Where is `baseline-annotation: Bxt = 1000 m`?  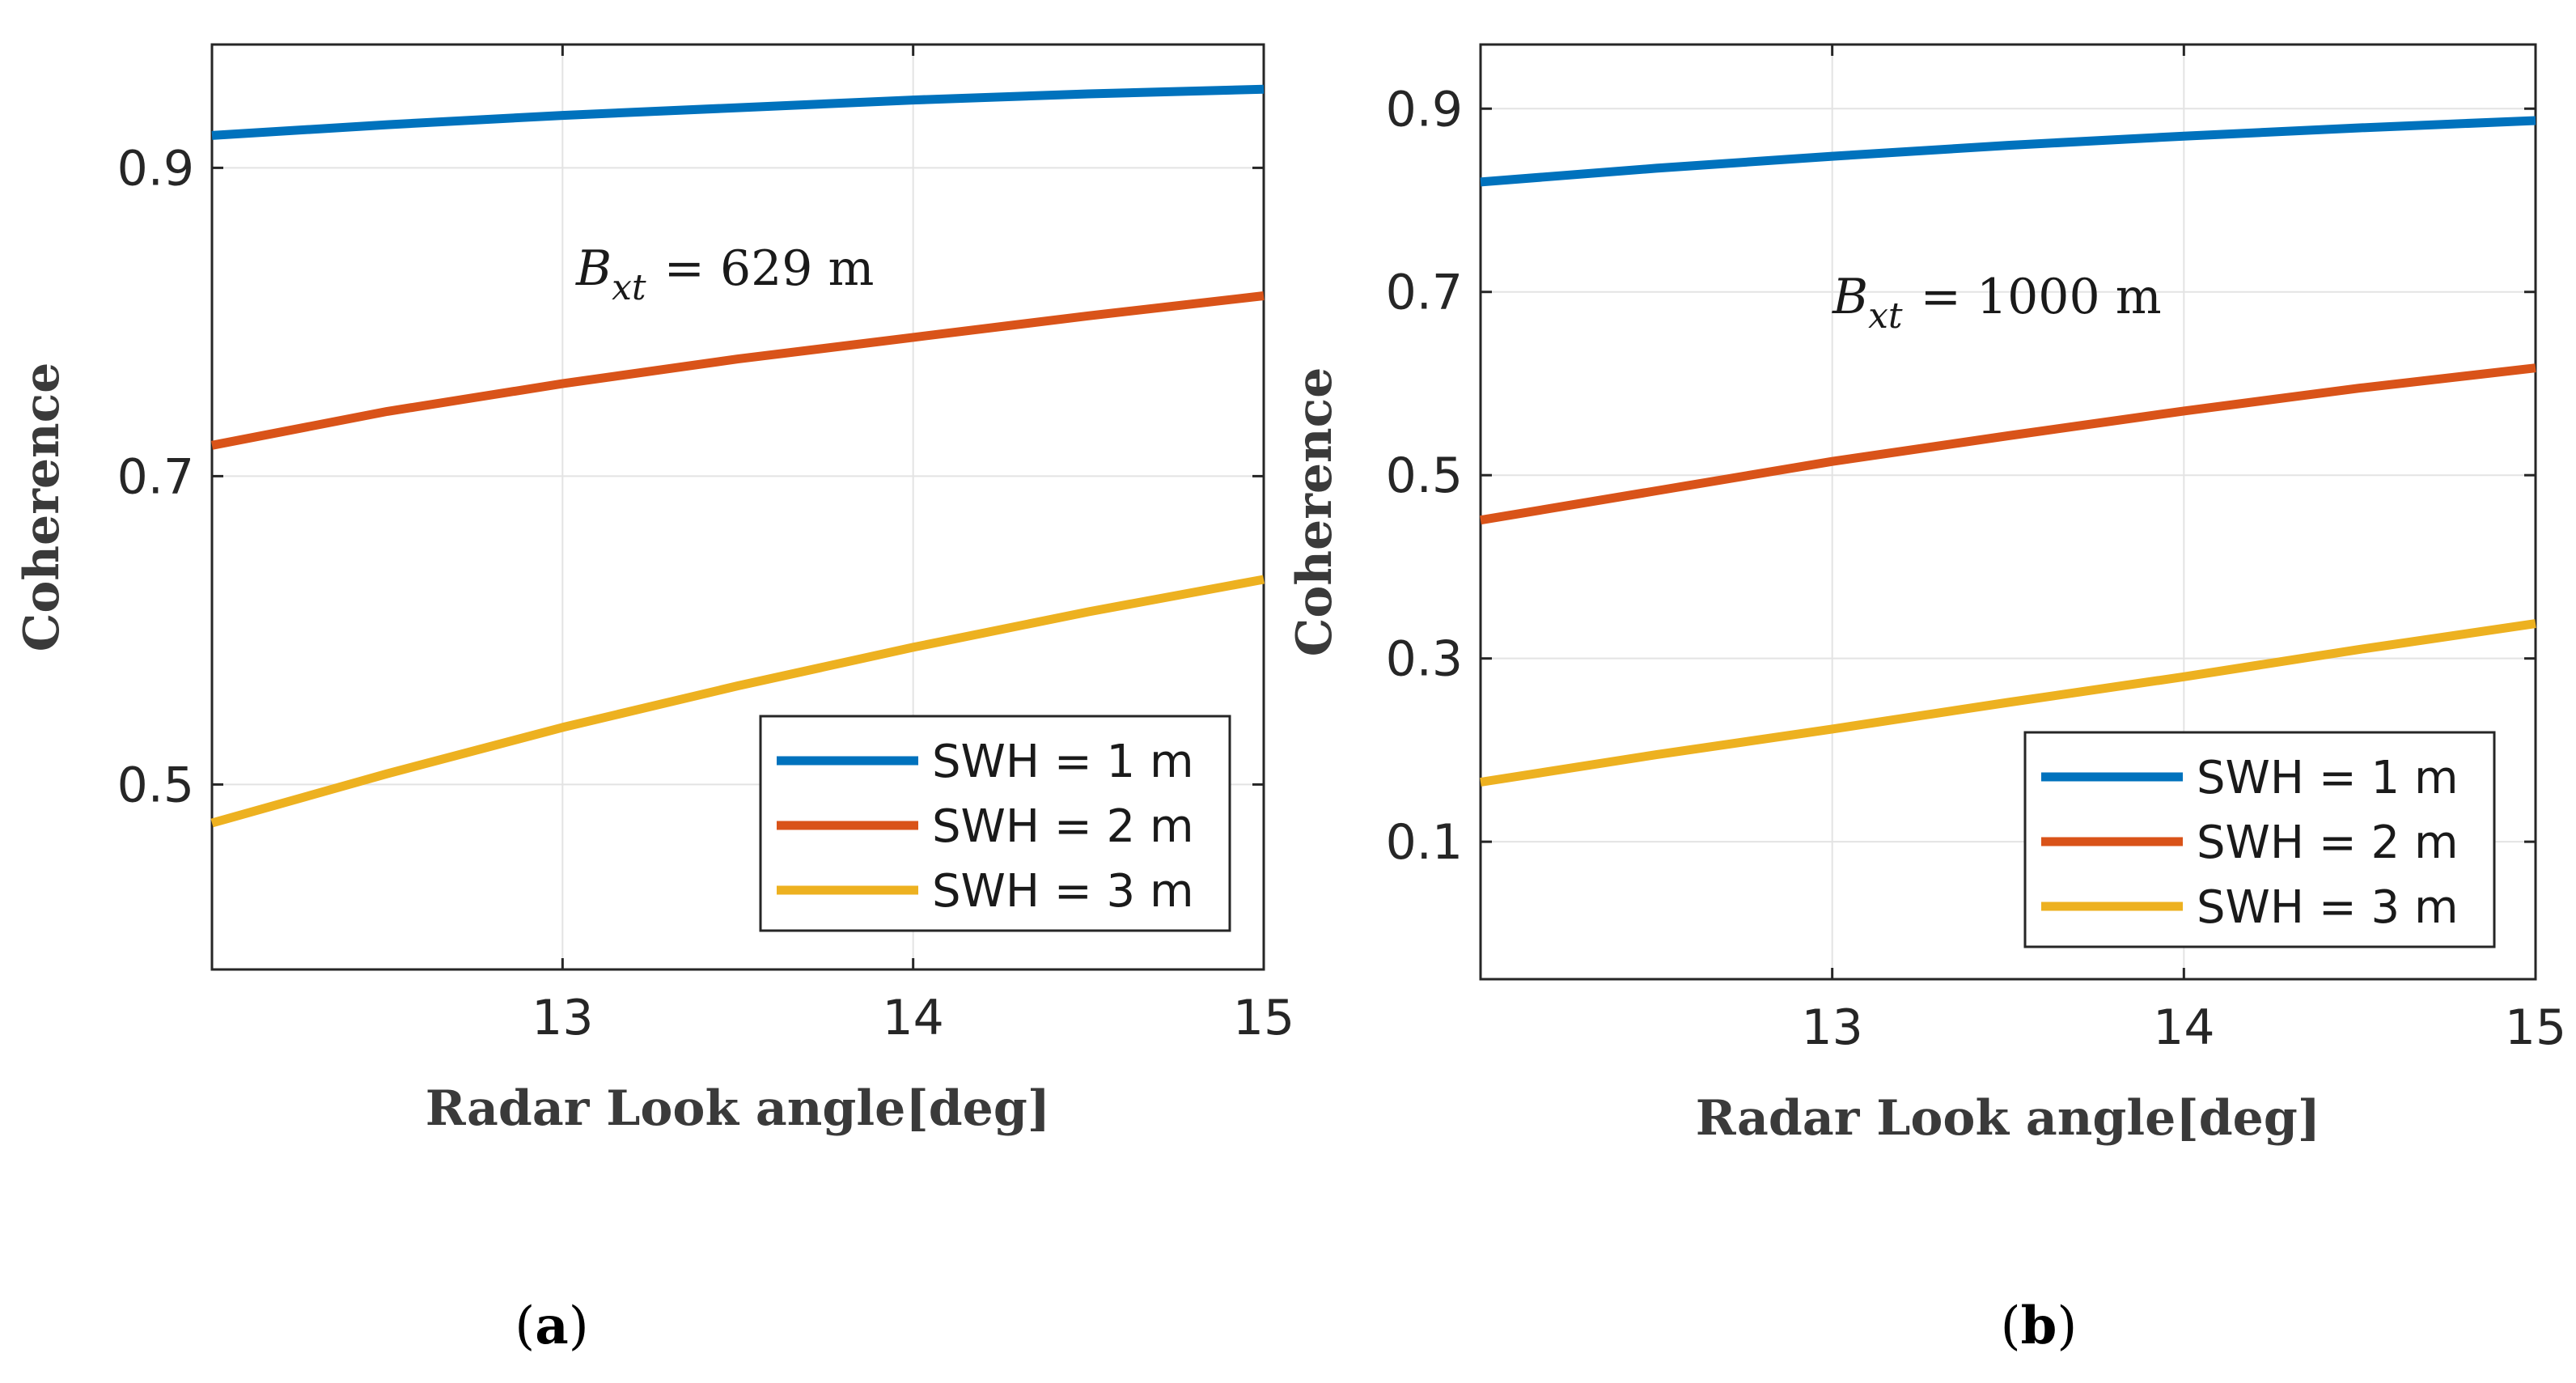 baseline-annotation: Bxt = 1000 m is located at coordinates (1997, 303).